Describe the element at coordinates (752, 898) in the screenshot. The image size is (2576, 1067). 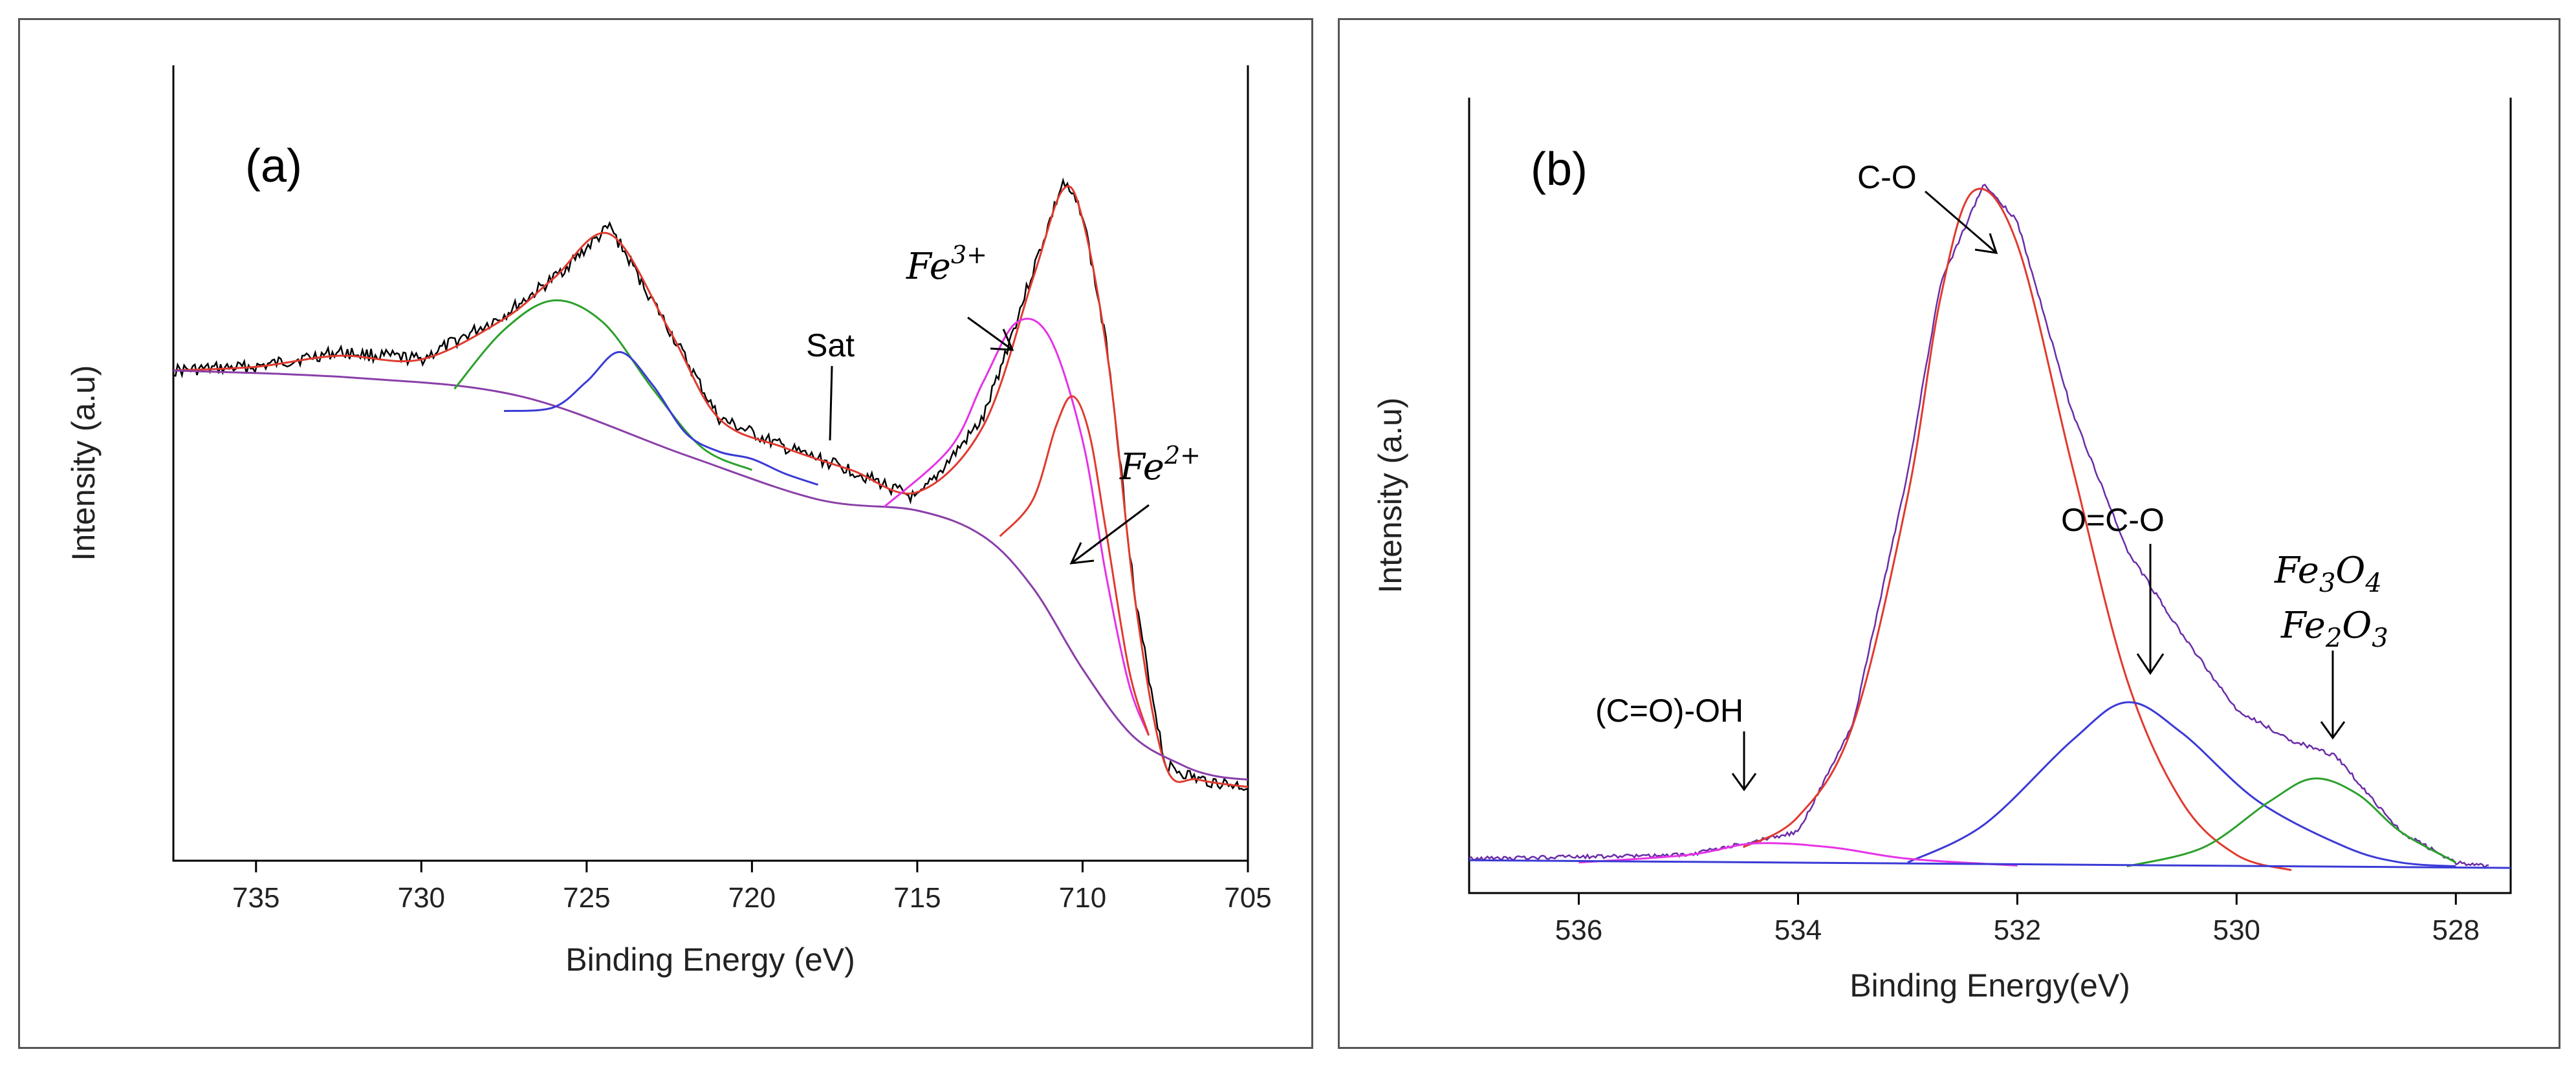
I see `x-tick-label-720: 720` at that location.